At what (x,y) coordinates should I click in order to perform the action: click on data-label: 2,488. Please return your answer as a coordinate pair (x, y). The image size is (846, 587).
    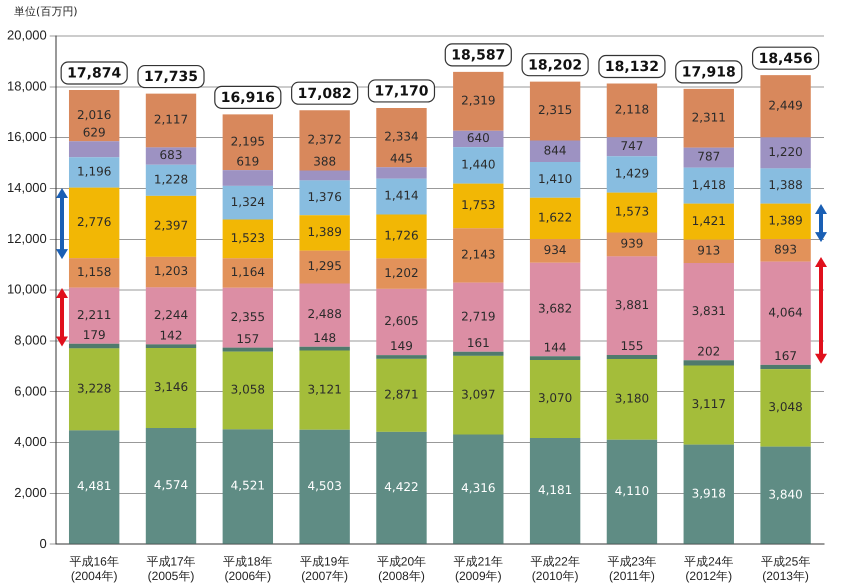
    Looking at the image, I should click on (324, 314).